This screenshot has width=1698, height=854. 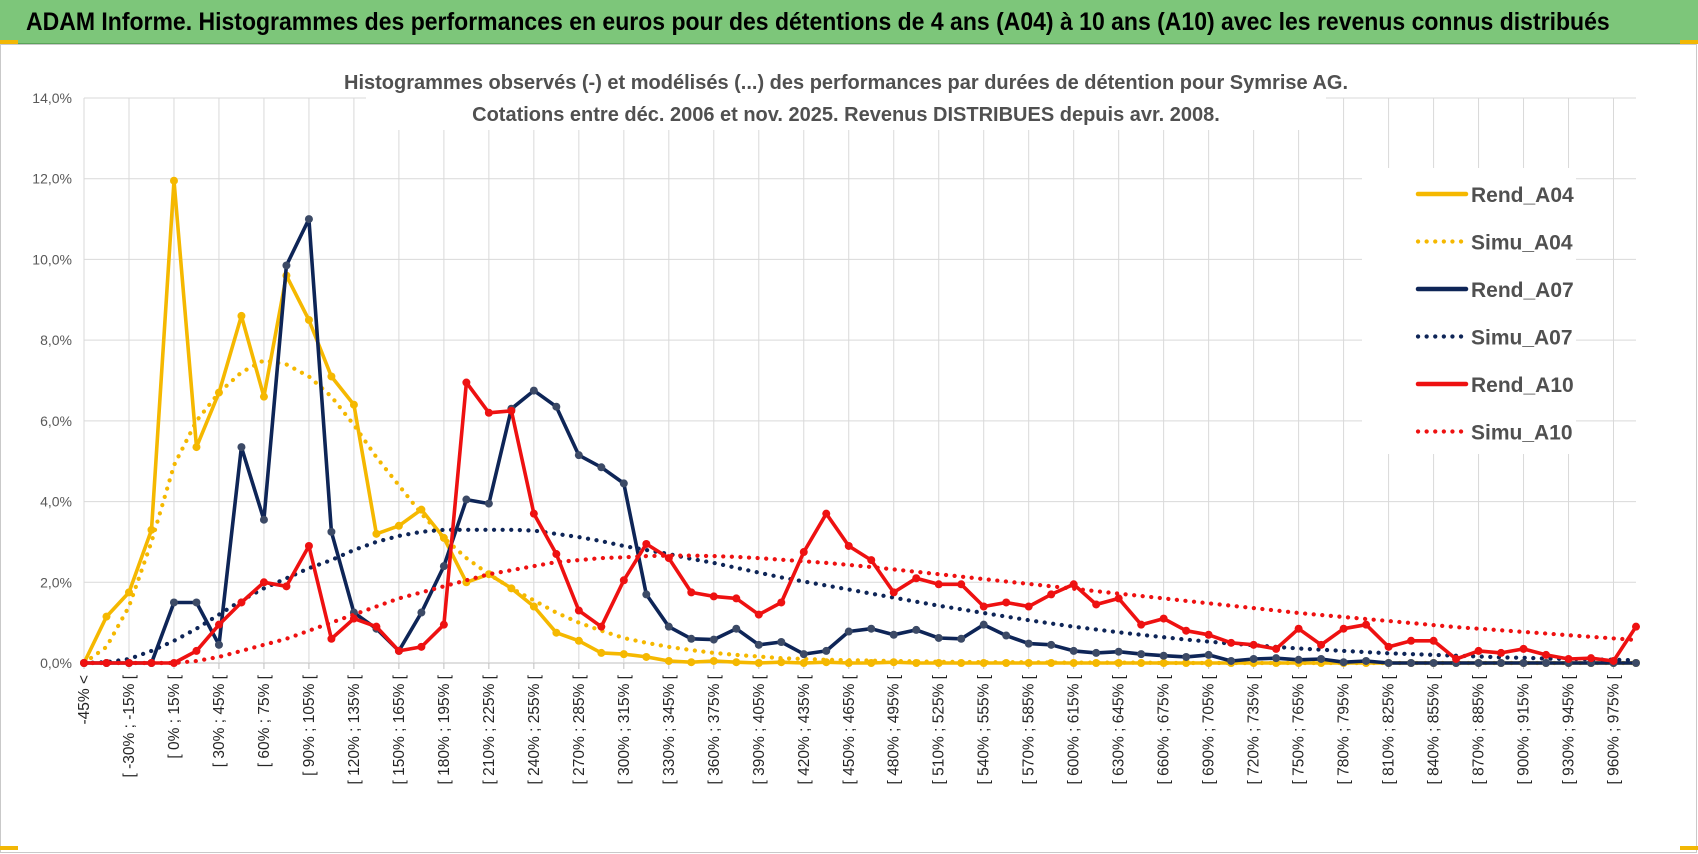 What do you see at coordinates (399, 729) in the screenshot?
I see `x-tick-label: [ 150% ; 165% [` at bounding box center [399, 729].